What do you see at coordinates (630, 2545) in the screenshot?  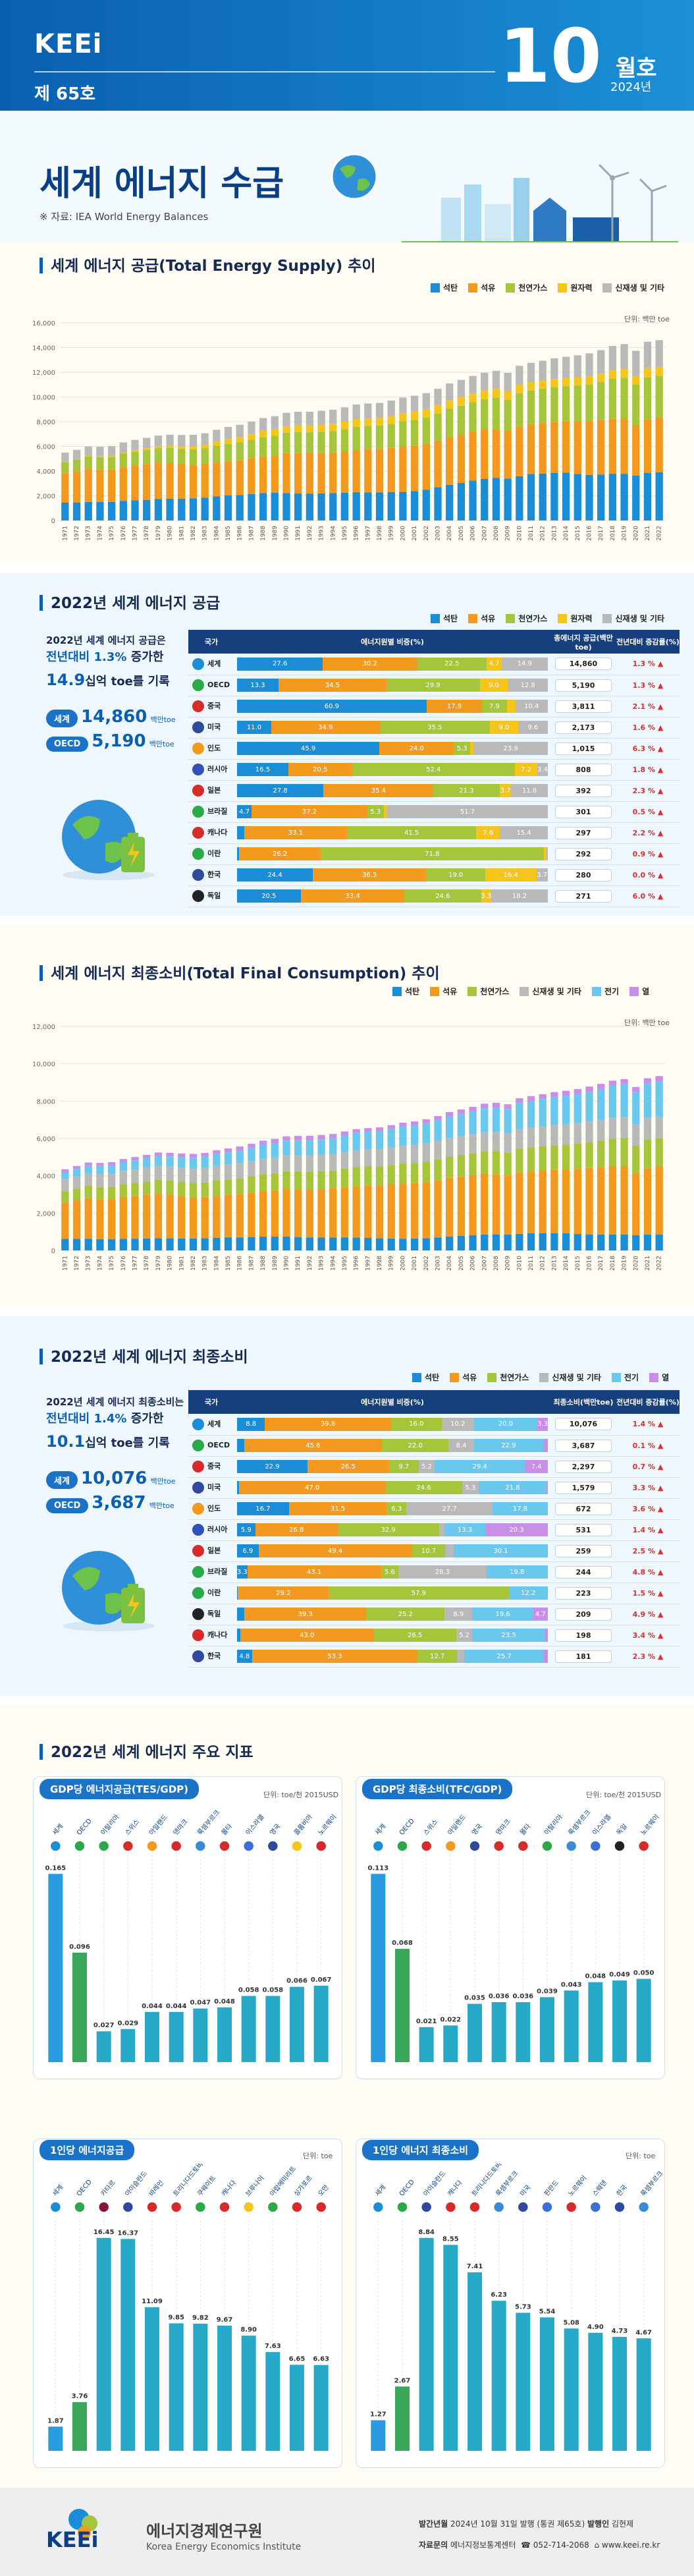 I see `footer-website: www.keei.re.kr` at bounding box center [630, 2545].